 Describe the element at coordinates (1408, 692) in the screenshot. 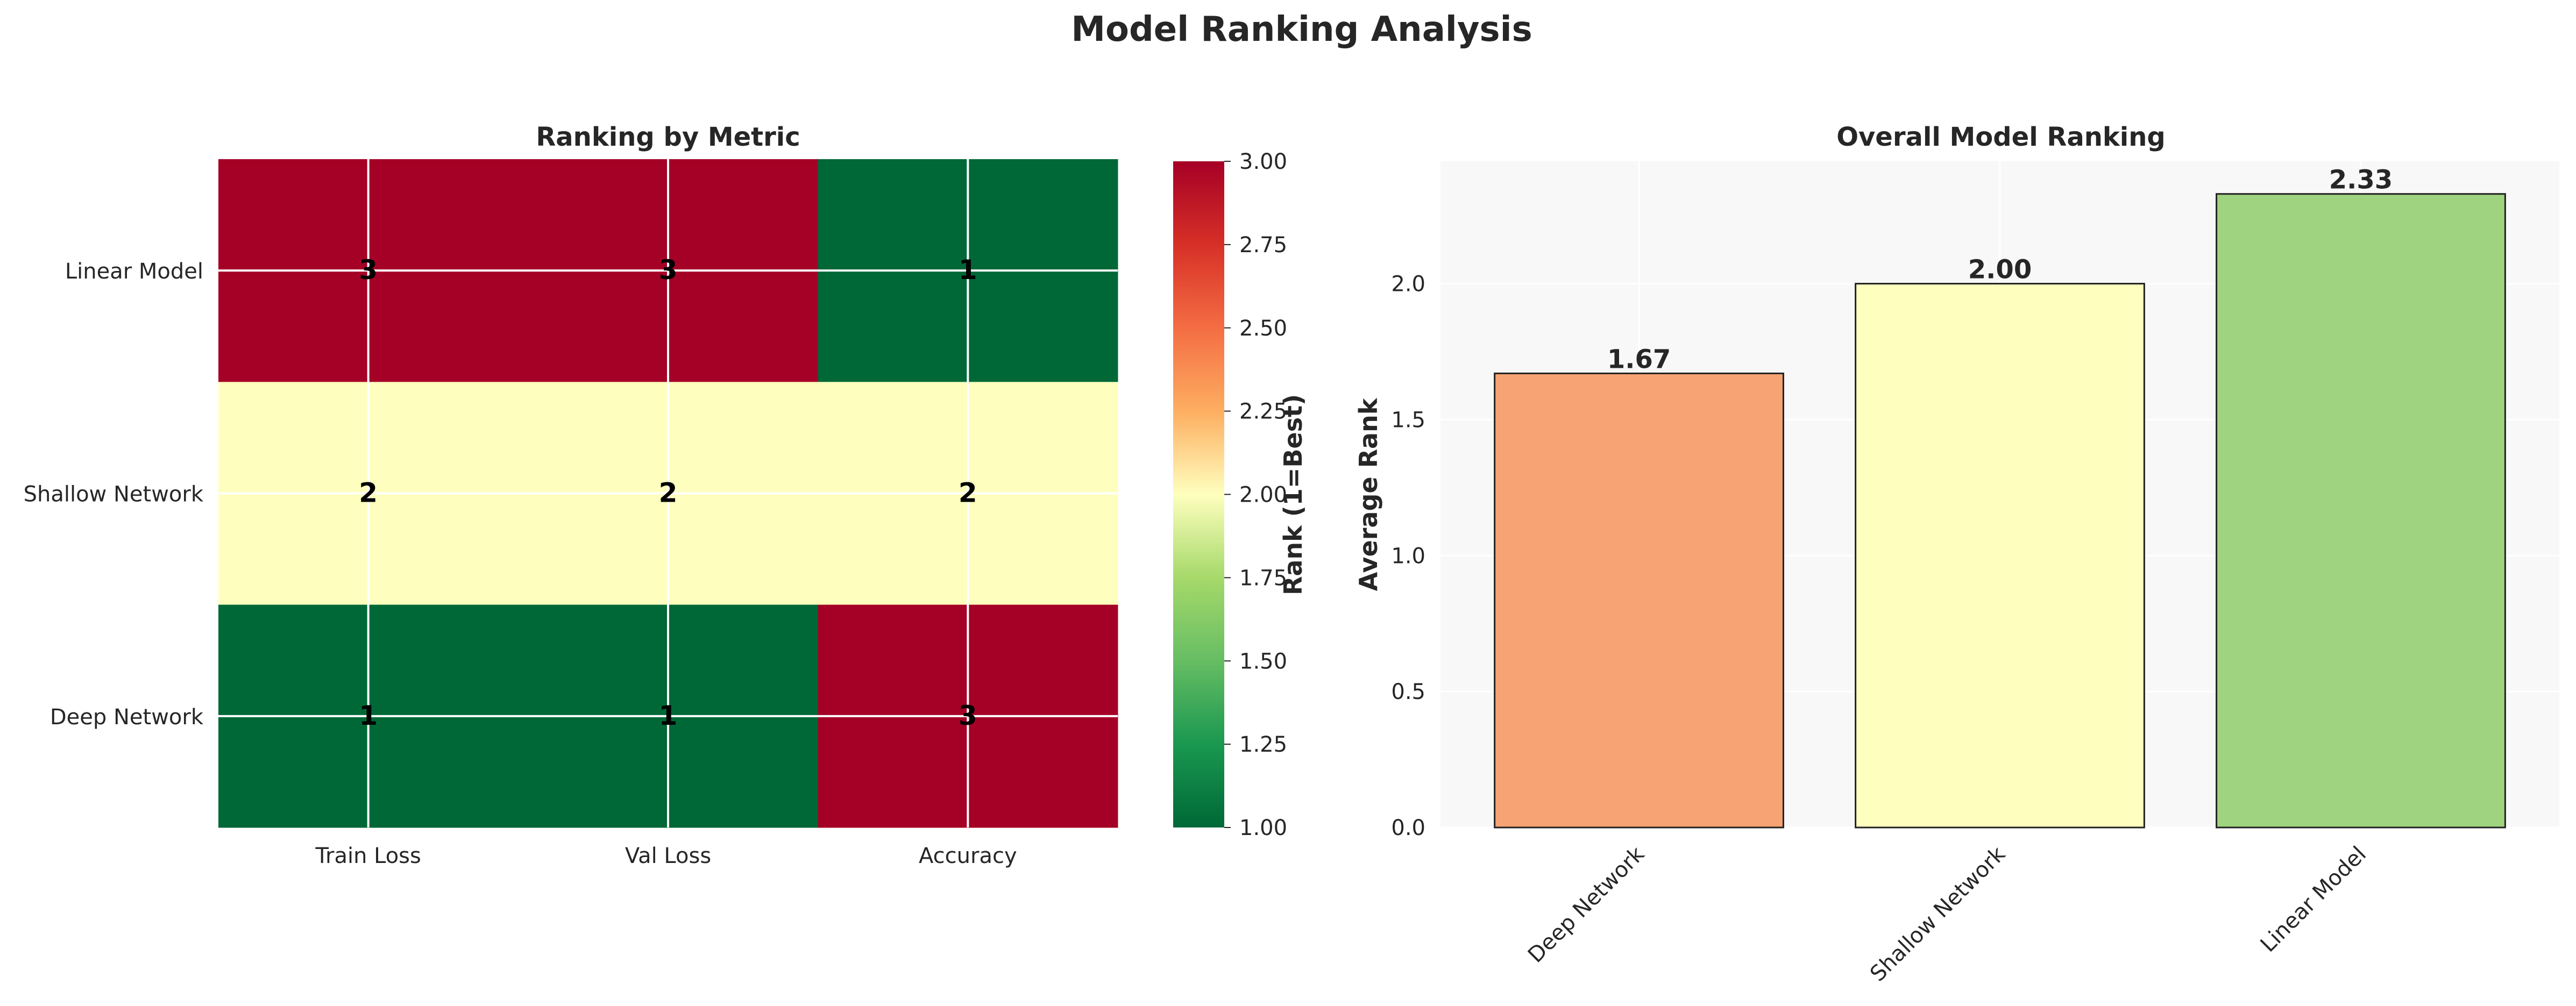

I see `y-tick-label: 0.5` at that location.